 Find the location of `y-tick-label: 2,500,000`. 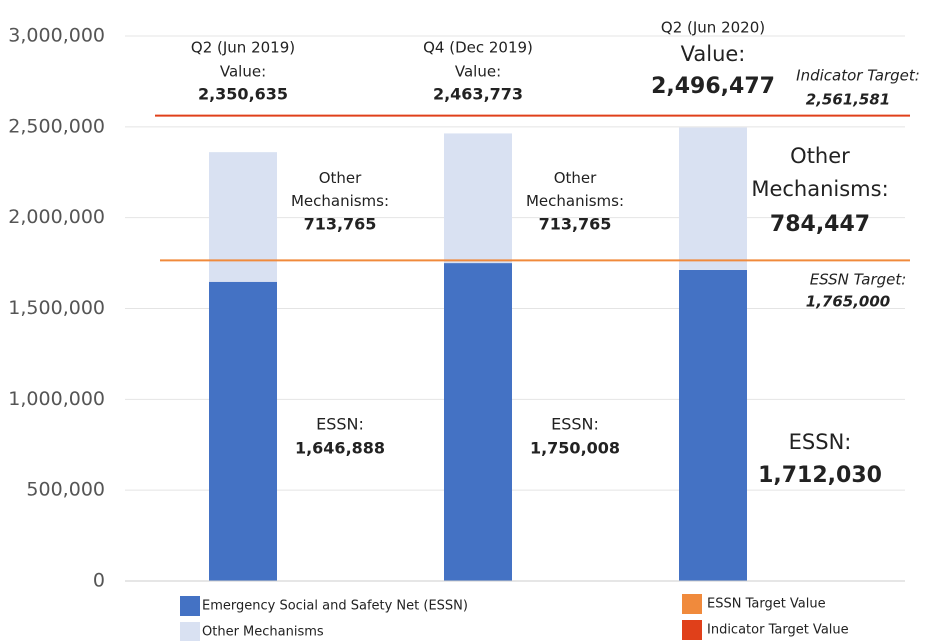

y-tick-label: 2,500,000 is located at coordinates (56, 126).